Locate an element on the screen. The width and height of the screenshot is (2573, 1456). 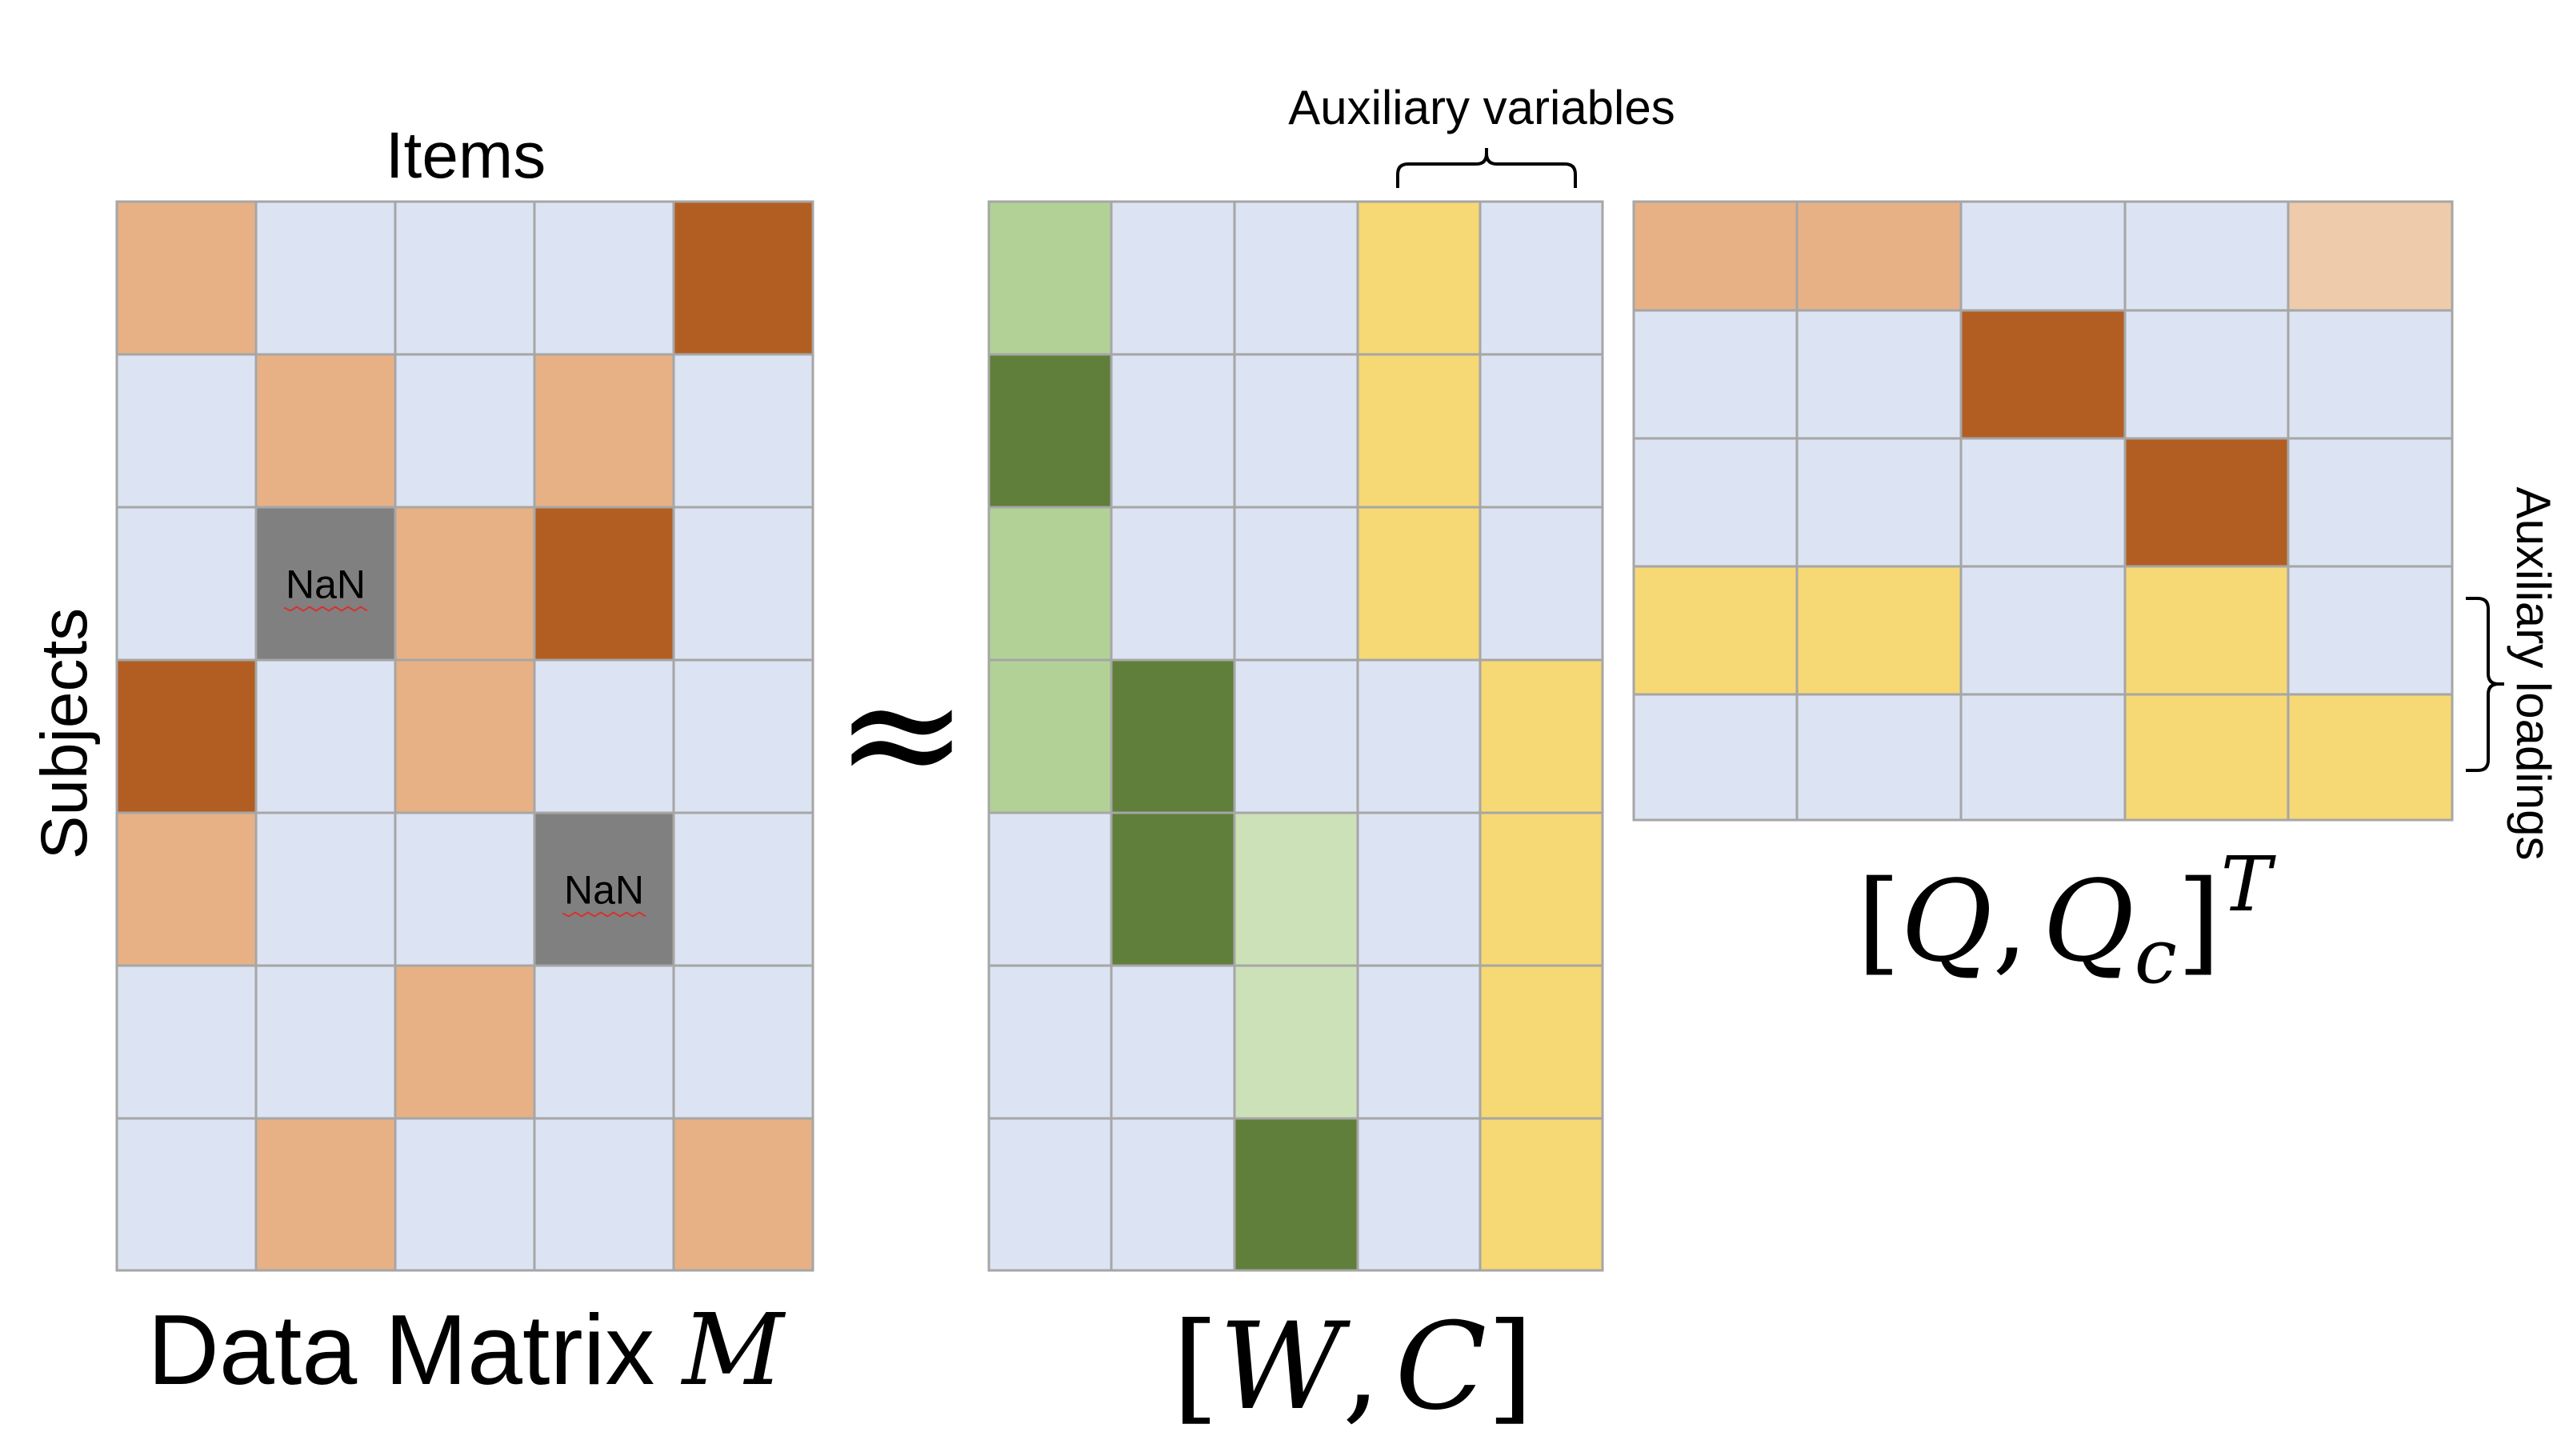
approx-symbol: ≈ is located at coordinates (901, 733).